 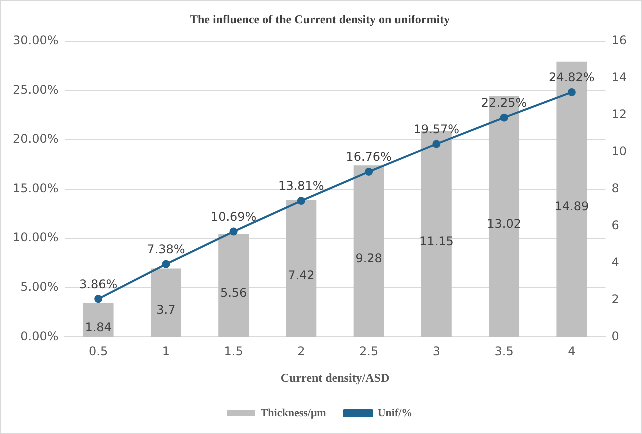 I want to click on data-label: 16.76%, so click(x=369, y=157).